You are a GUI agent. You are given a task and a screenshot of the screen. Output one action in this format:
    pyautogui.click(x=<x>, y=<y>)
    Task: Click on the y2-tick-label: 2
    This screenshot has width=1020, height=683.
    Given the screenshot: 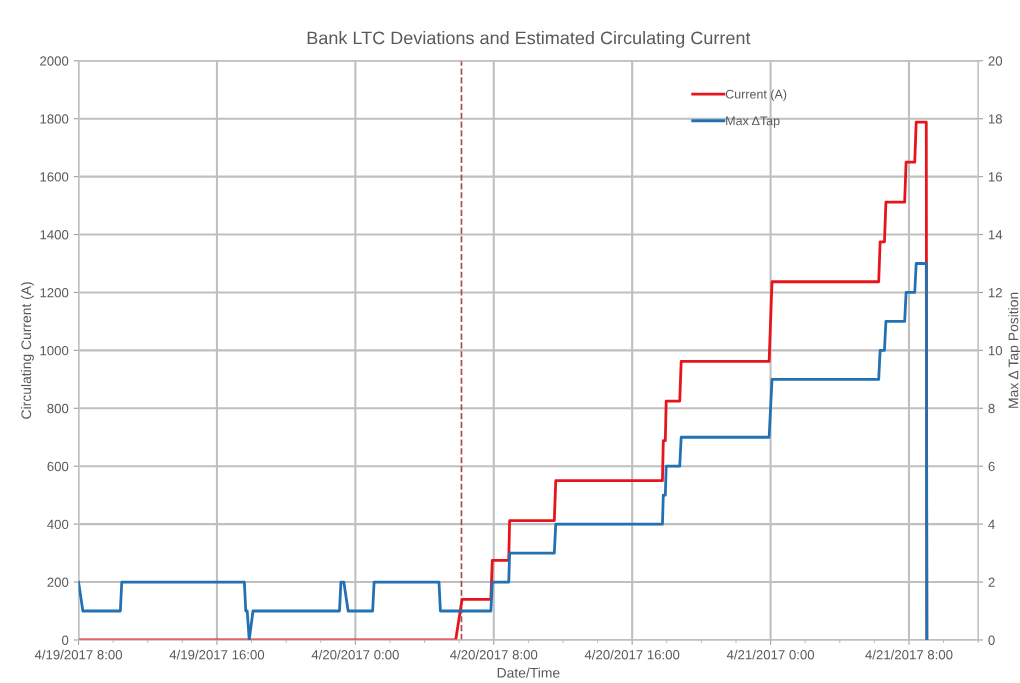 What is the action you would take?
    pyautogui.click(x=991, y=582)
    